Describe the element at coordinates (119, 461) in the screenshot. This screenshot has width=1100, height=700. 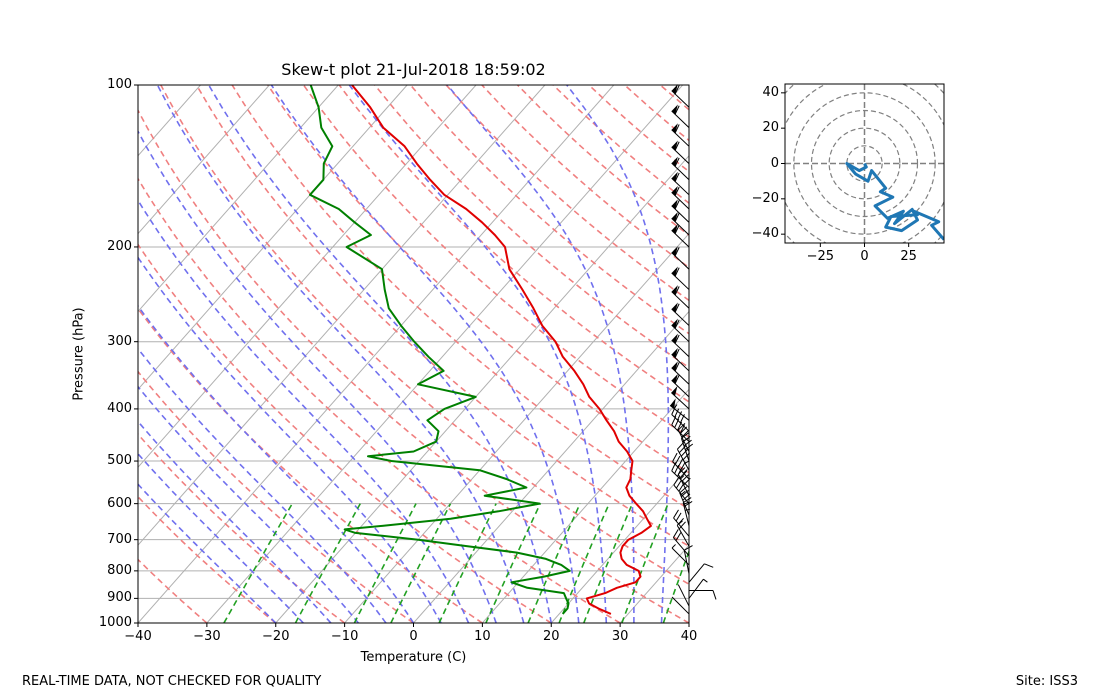
I see `y-tick-label: 500` at that location.